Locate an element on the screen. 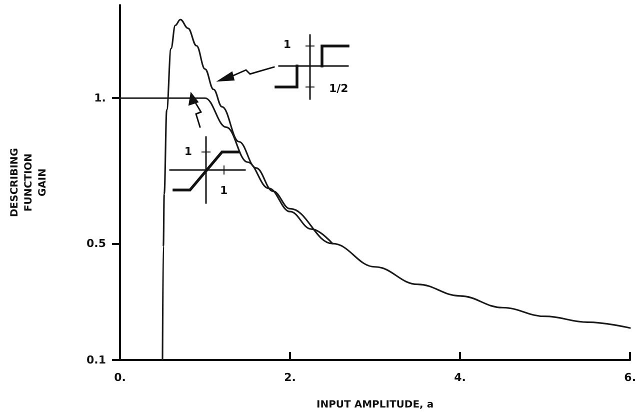  x-axis-title: INPUT AMPLITUDE, a is located at coordinates (375, 405).